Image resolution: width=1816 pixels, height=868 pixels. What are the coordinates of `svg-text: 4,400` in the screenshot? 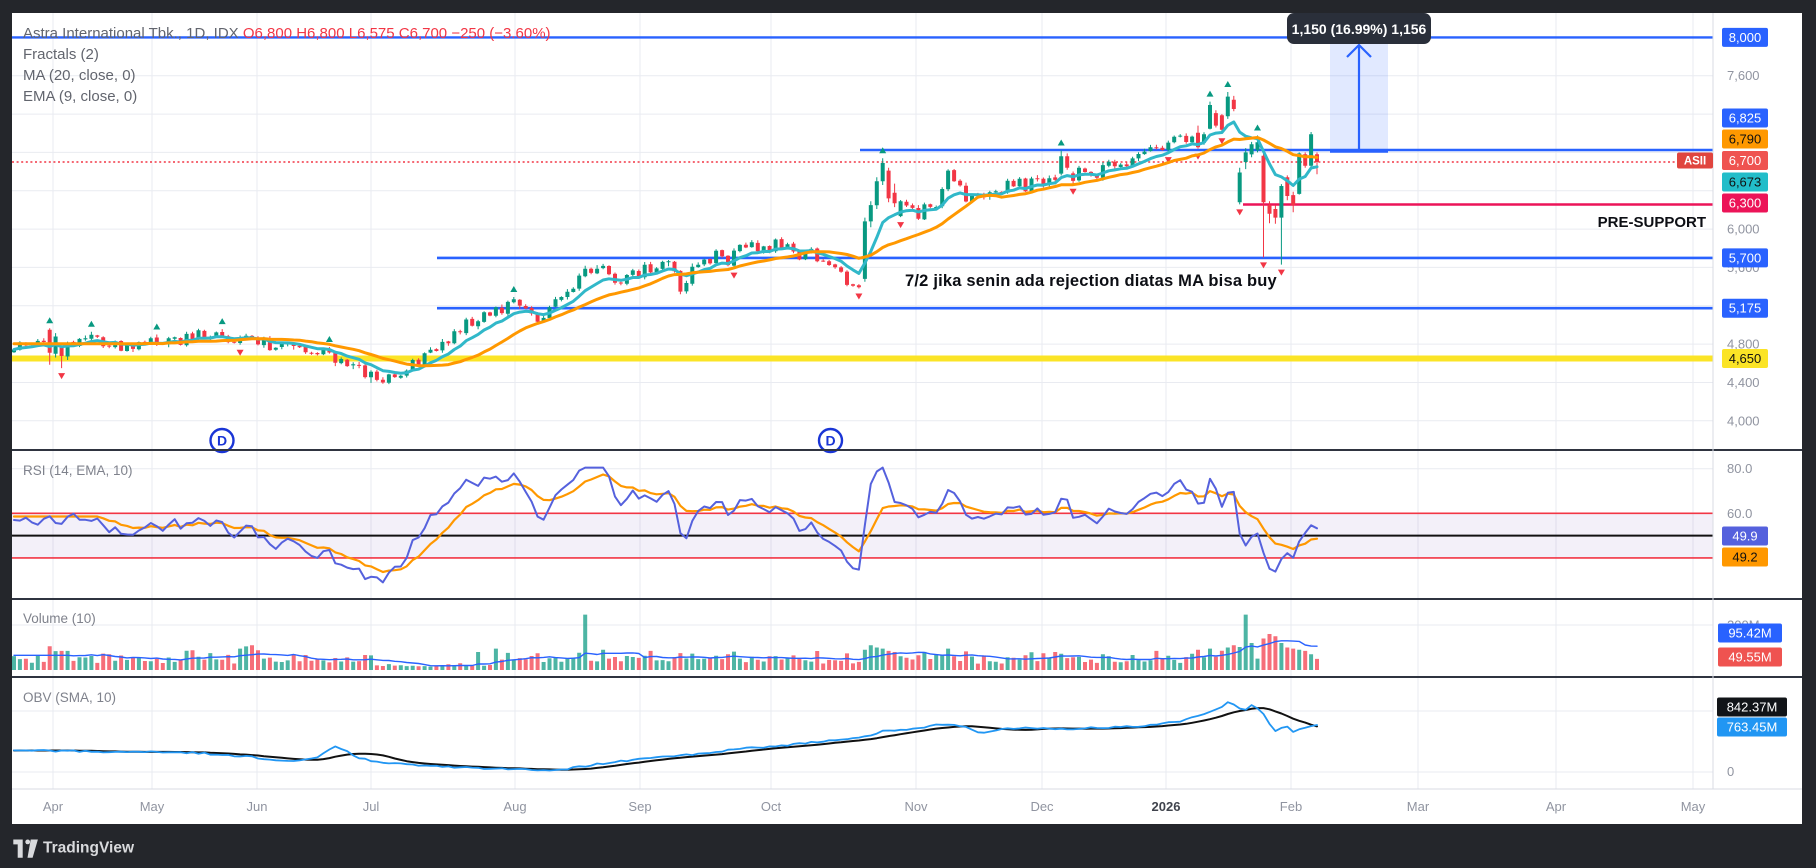 It's located at (1743, 382).